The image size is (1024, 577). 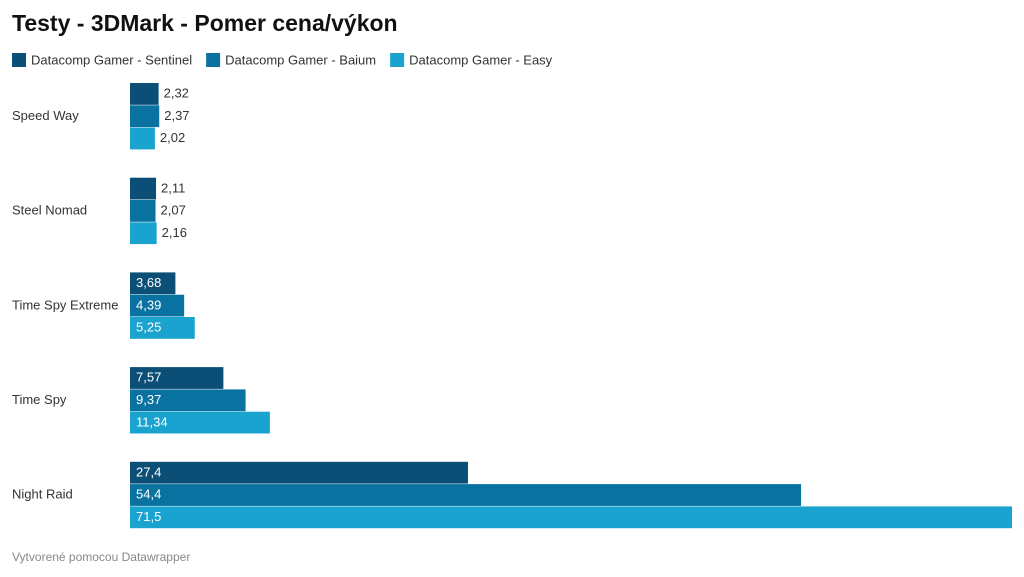 I want to click on value-label: 2,11, so click(x=173, y=187).